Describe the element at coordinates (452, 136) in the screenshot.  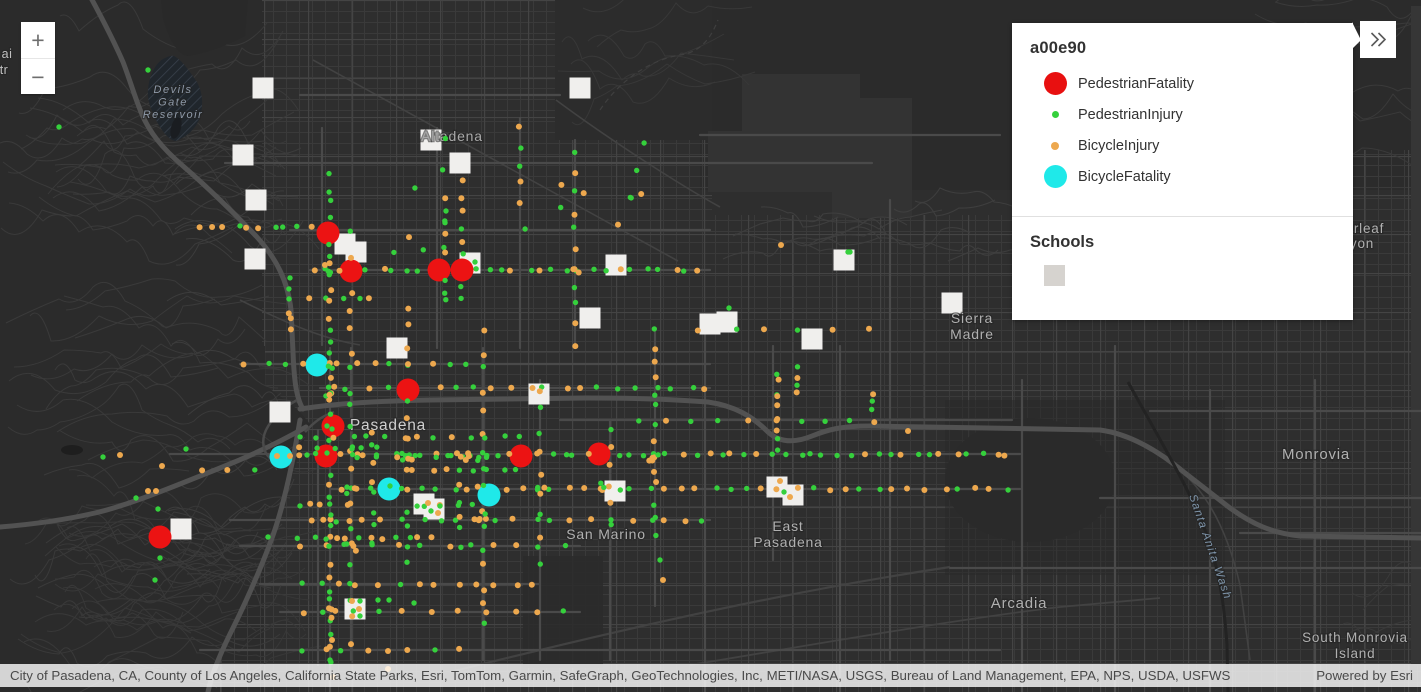
I see `svg-text: Altadena` at that location.